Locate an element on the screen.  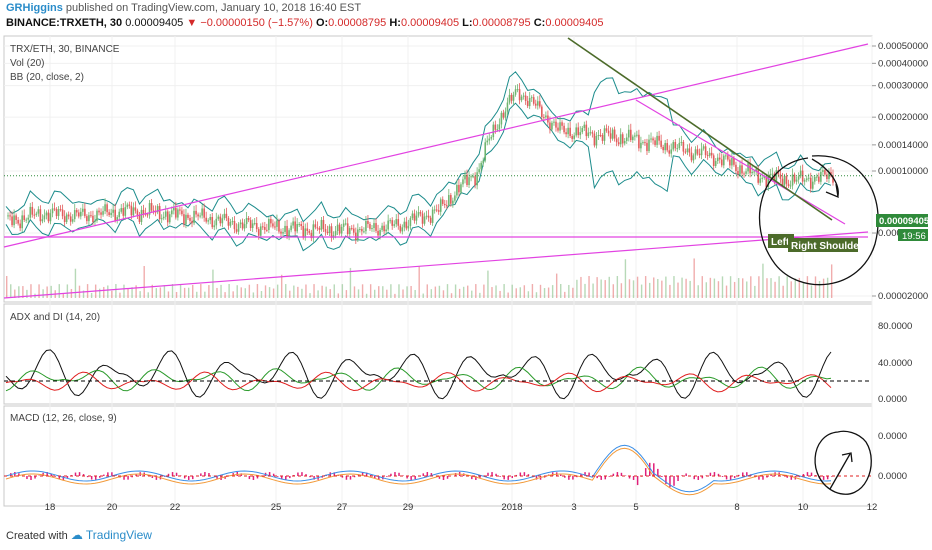
high-label: H: is located at coordinates (395, 23).